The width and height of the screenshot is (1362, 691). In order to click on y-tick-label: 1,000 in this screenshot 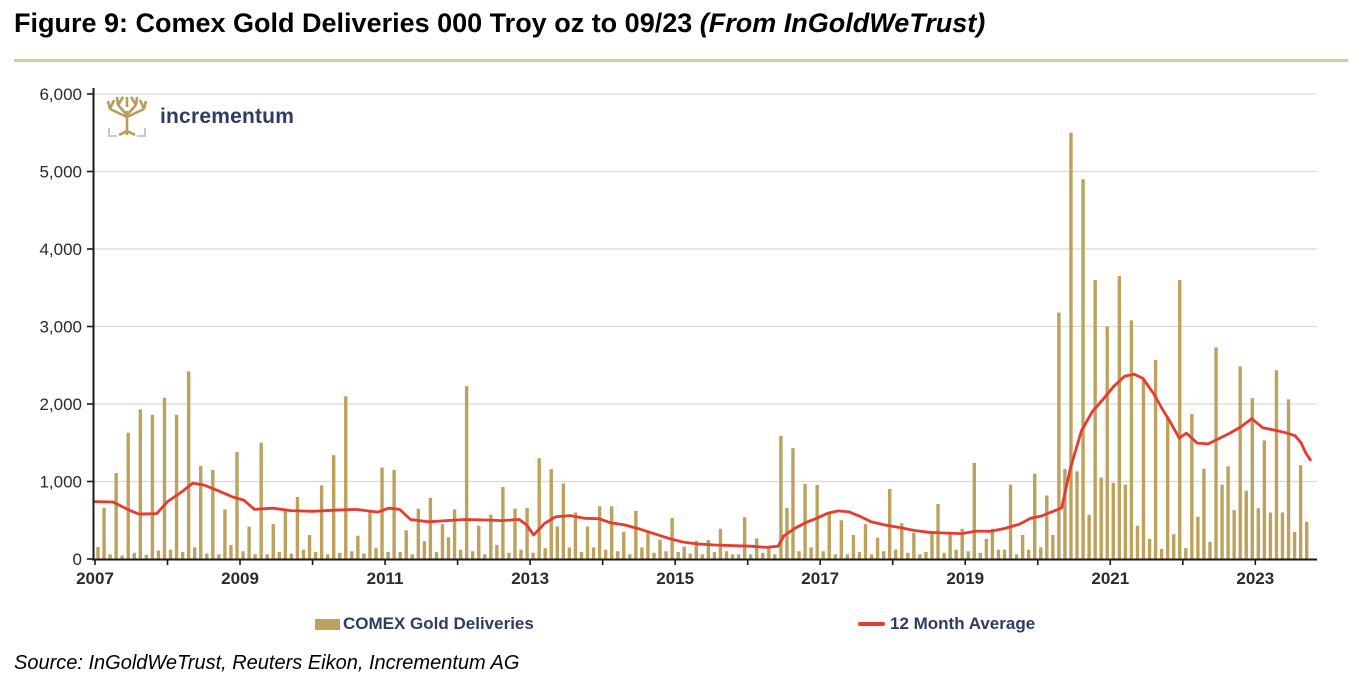, I will do `click(60, 482)`.